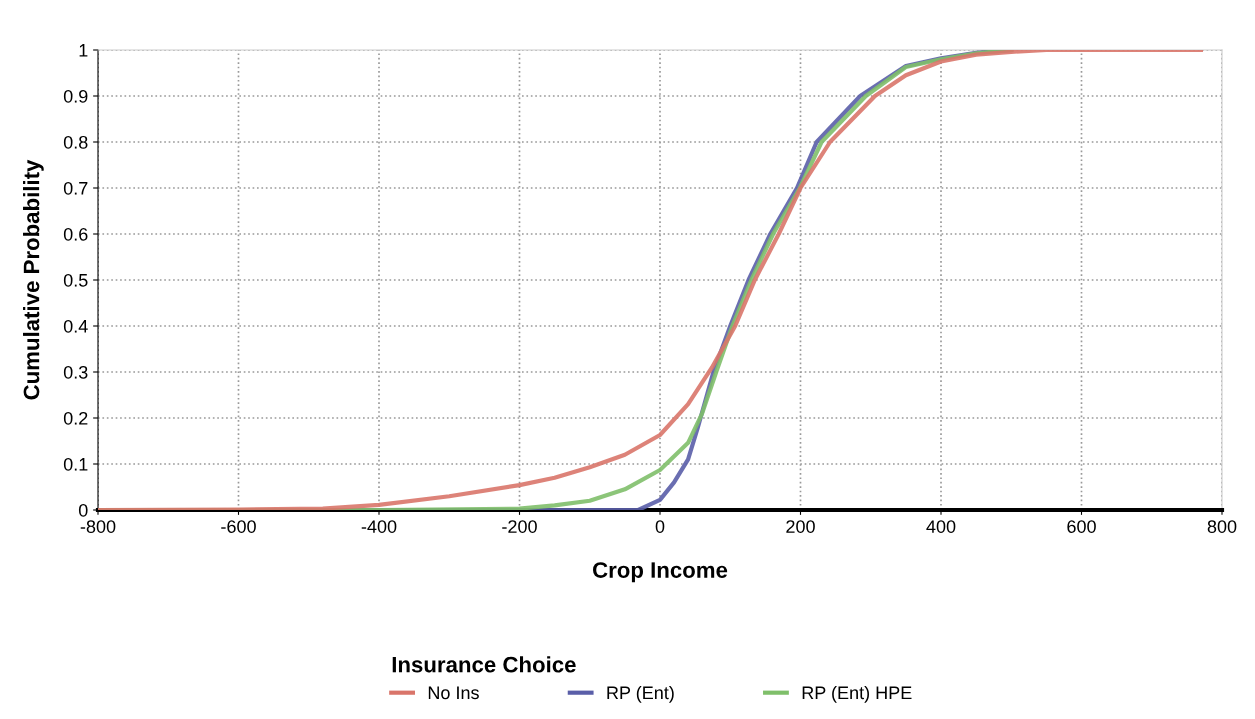  I want to click on y-tick-label: 0.1, so click(75, 464).